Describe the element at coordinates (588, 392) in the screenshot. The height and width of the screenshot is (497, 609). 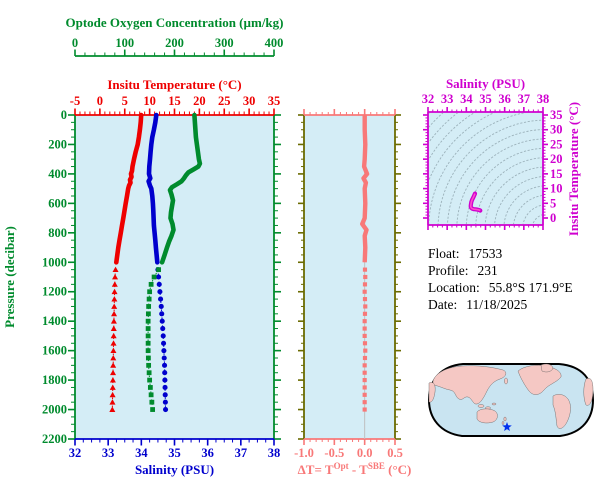
I see `landmass-africa-east-edge` at that location.